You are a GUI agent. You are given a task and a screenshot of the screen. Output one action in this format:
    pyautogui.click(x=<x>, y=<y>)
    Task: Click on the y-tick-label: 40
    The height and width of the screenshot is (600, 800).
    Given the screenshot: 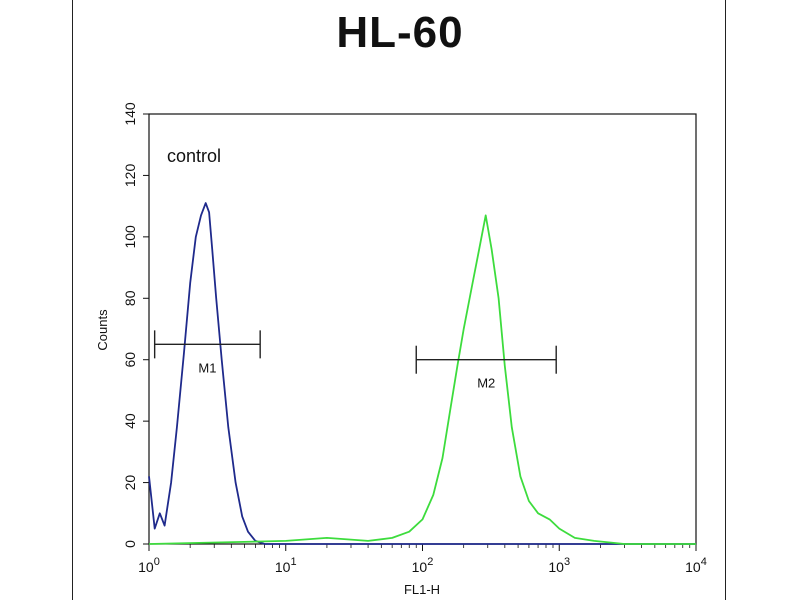 What is the action you would take?
    pyautogui.click(x=130, y=421)
    